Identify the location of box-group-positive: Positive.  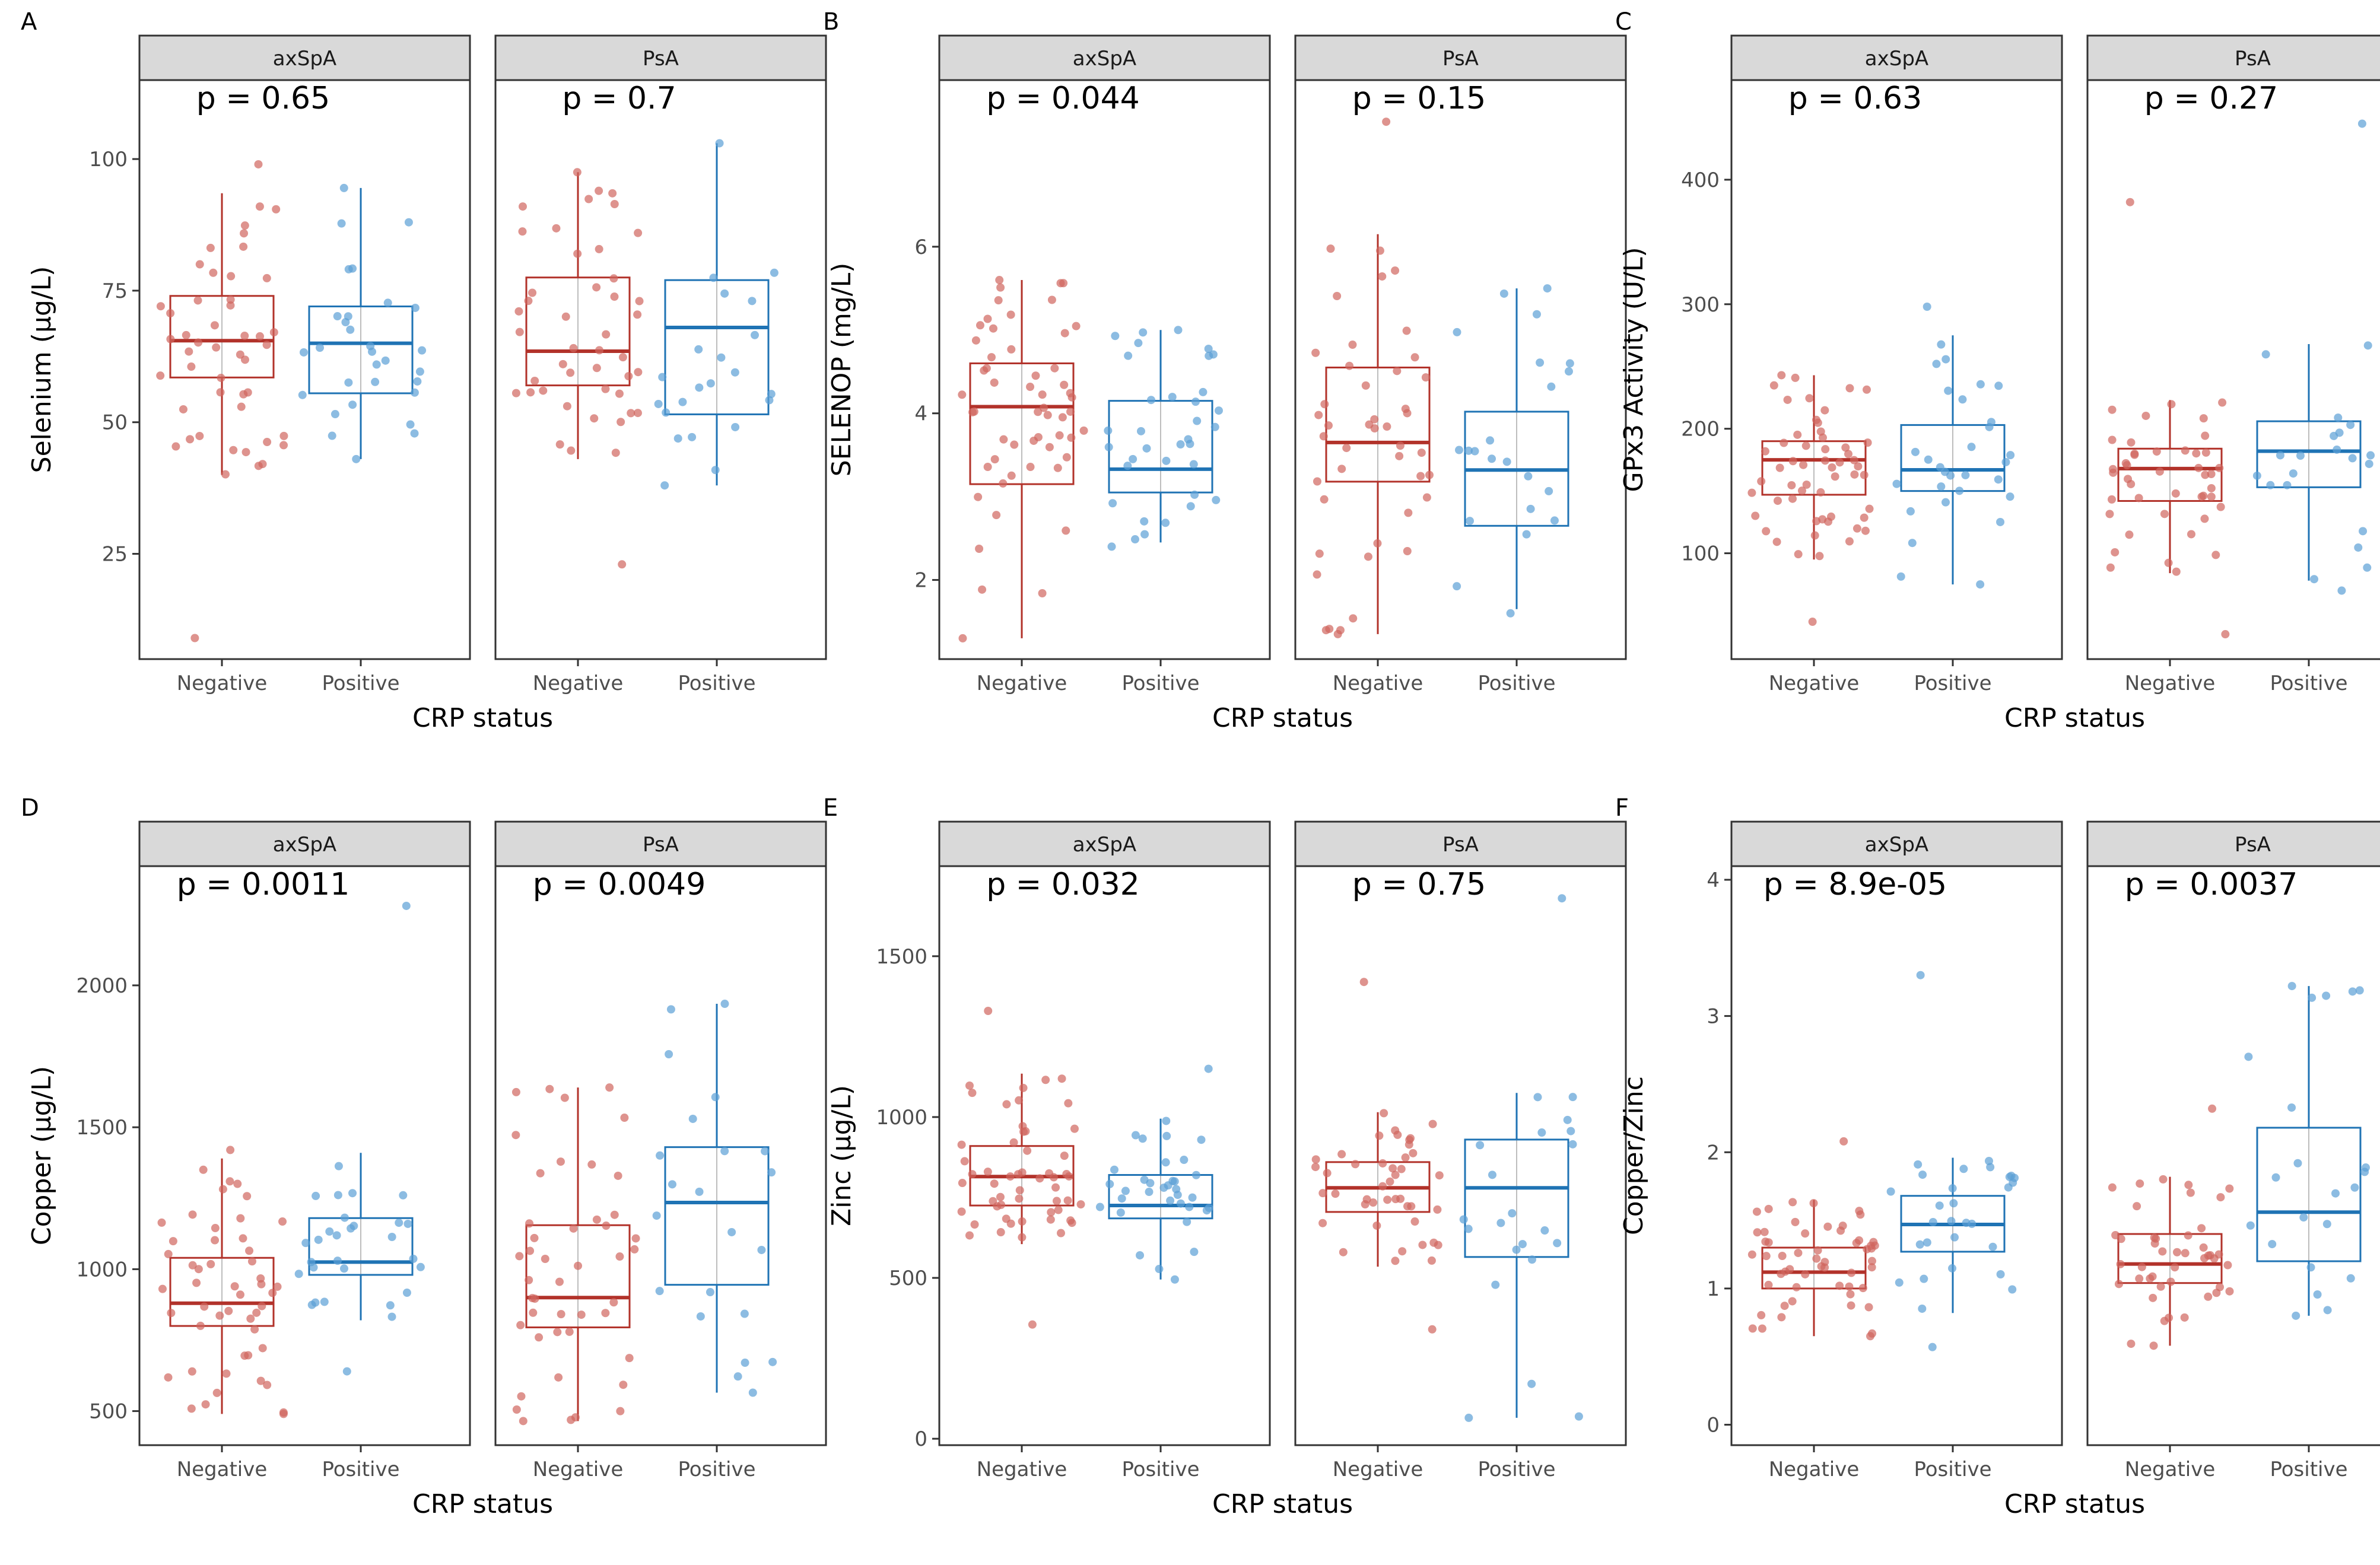
(714, 1240).